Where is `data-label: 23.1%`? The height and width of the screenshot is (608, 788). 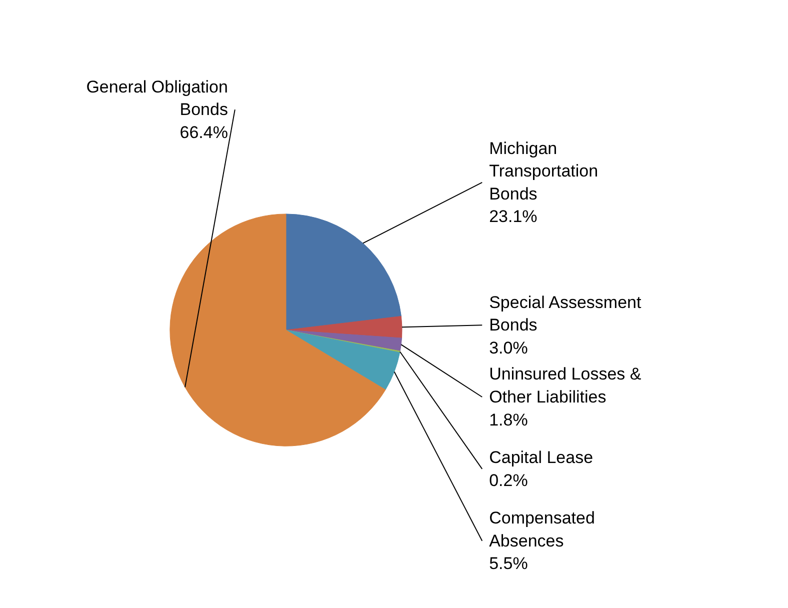 data-label: 23.1% is located at coordinates (513, 216).